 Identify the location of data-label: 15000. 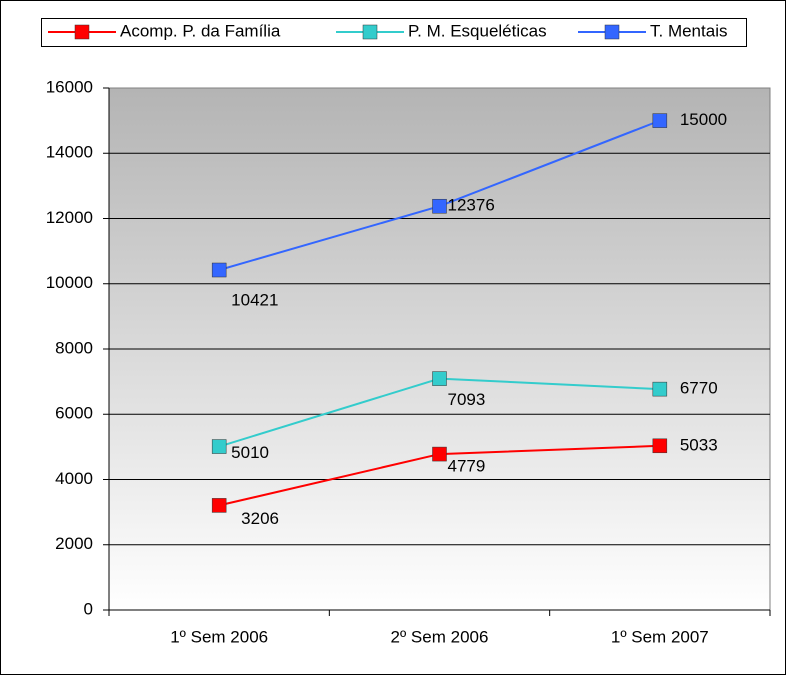
(703, 119).